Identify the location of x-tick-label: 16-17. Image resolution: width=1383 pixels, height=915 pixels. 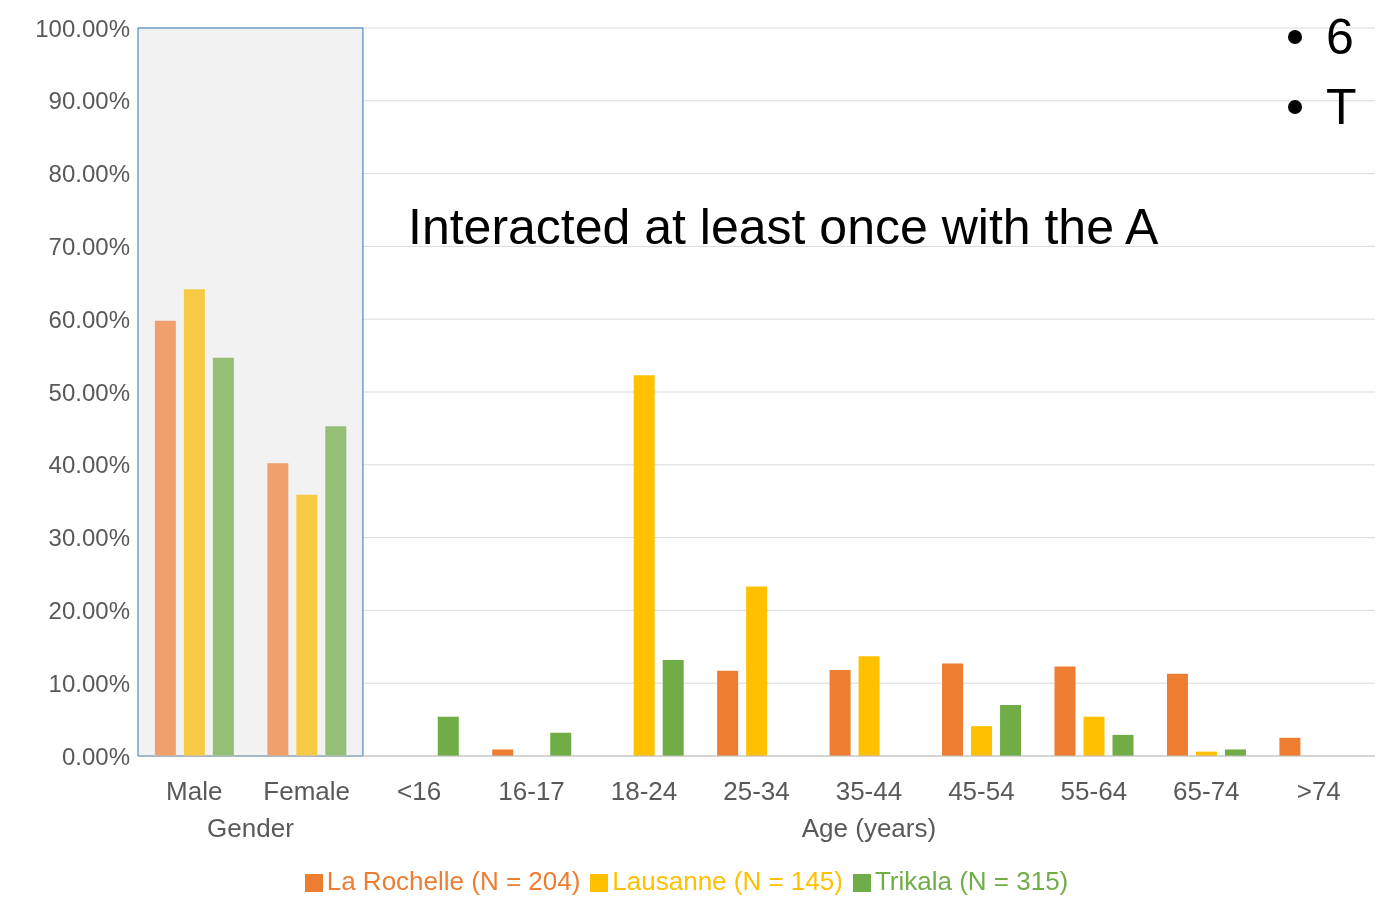
(531, 791).